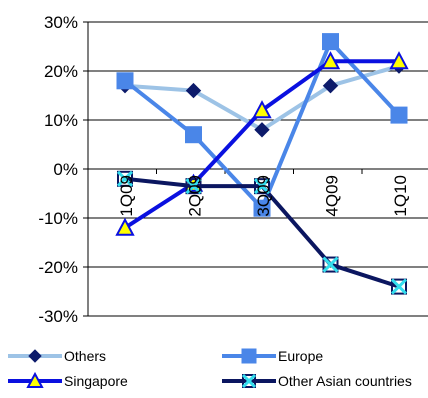 This screenshot has height=398, width=428. I want to click on x-tick-label: 1Q10, so click(400, 196).